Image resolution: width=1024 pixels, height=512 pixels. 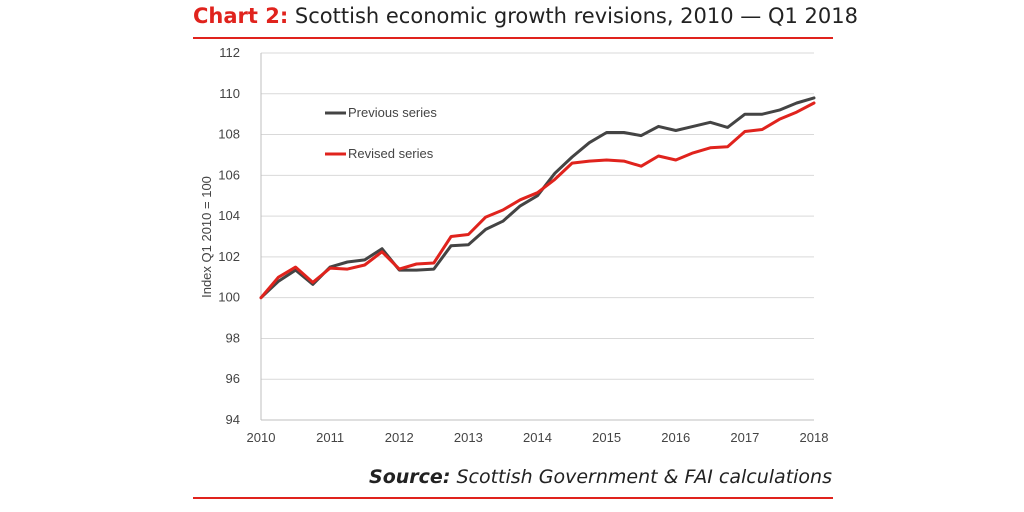 I want to click on y-tick-labels: 94 96 98 100 102 104 106 108 110 112, so click(x=229, y=236).